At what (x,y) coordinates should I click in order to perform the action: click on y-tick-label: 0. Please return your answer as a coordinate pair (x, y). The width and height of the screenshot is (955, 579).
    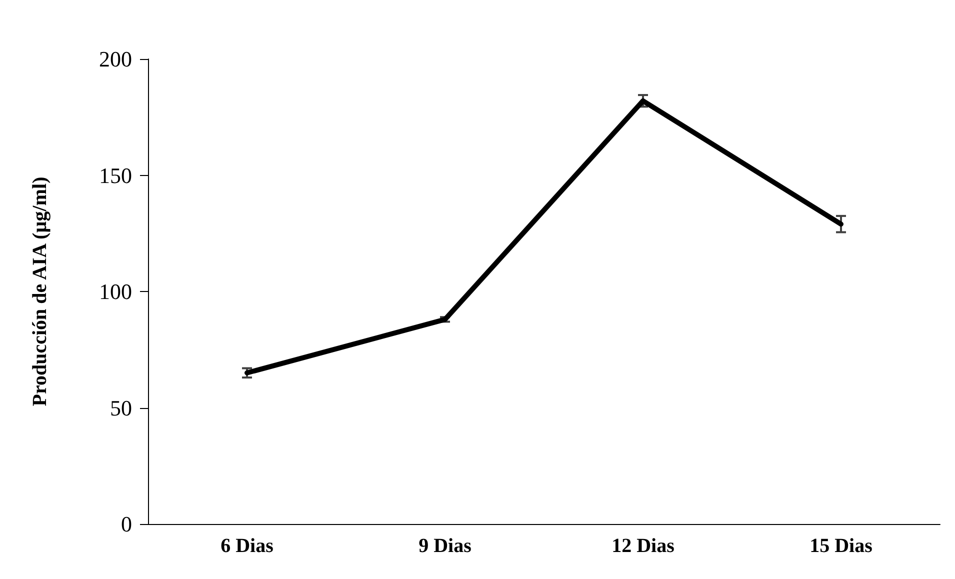
    Looking at the image, I should click on (126, 524).